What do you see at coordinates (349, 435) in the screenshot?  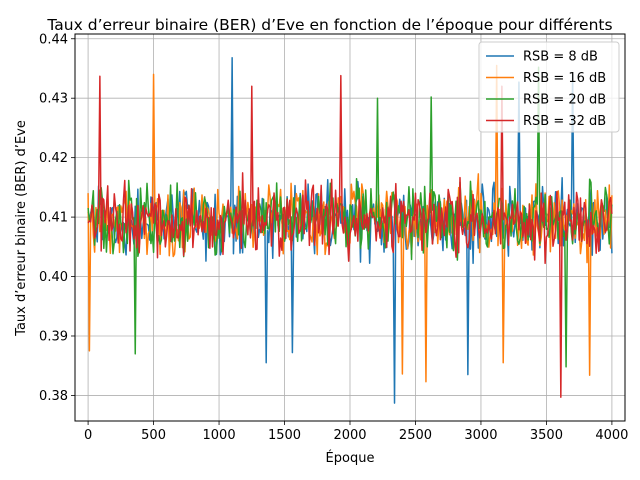 I see `x-tick-label: 2000` at bounding box center [349, 435].